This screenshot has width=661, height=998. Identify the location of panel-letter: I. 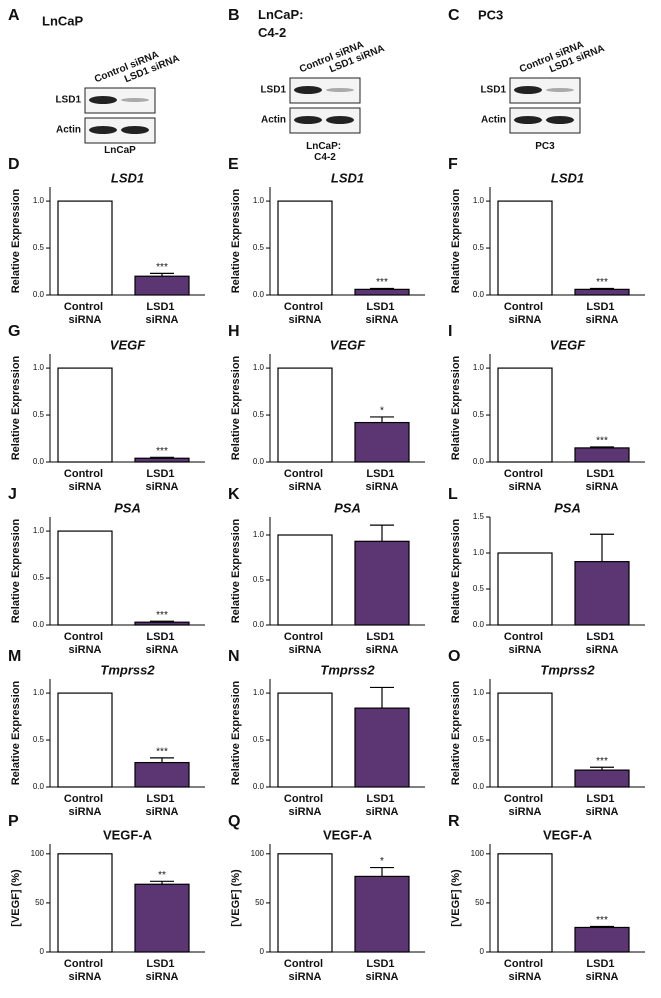
(450, 331).